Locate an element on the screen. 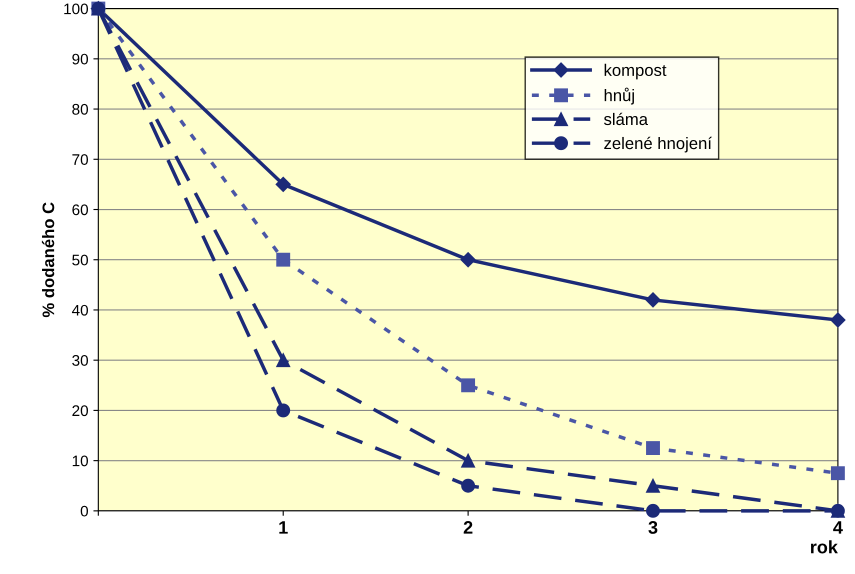 The height and width of the screenshot is (574, 855). legend-label: kompost is located at coordinates (635, 72).